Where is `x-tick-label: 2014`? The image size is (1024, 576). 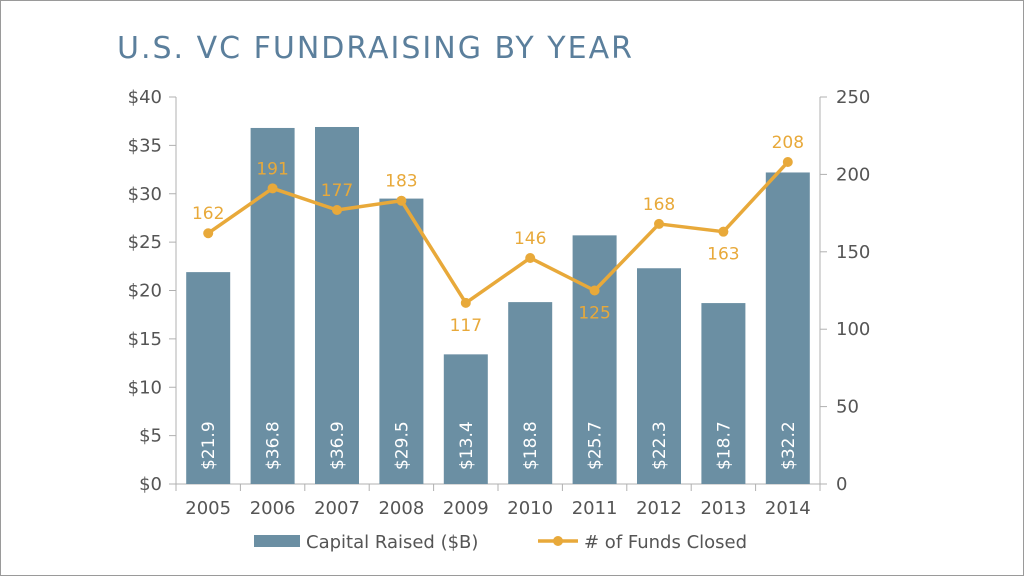
x-tick-label: 2014 is located at coordinates (788, 508).